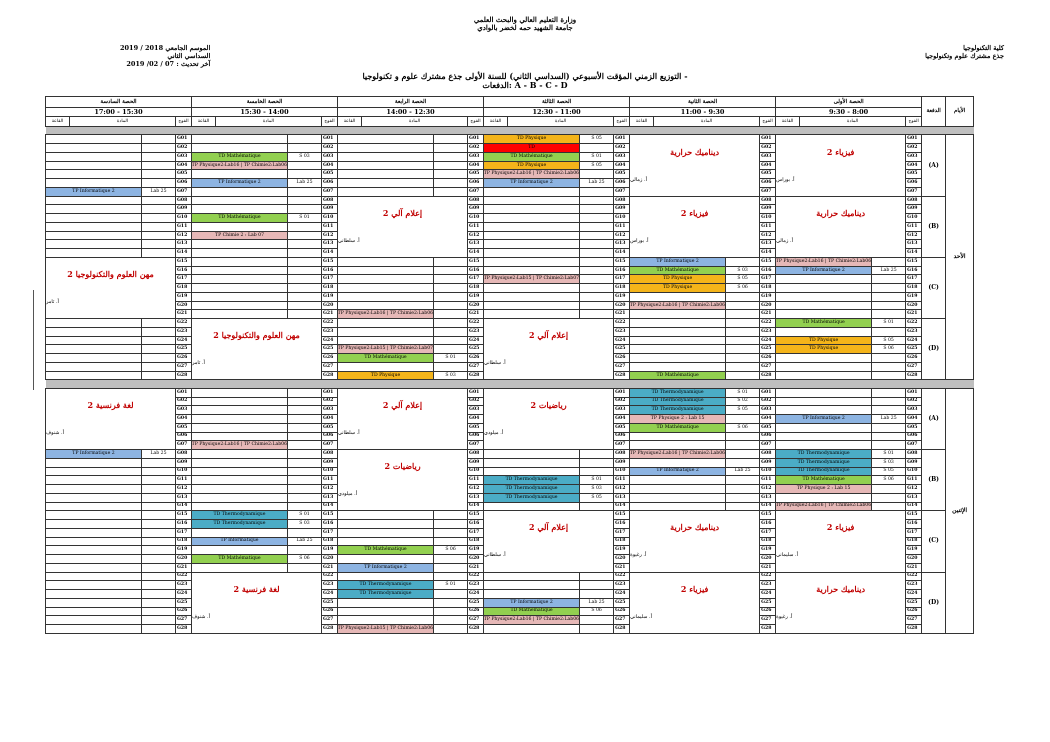 The width and height of the screenshot is (1050, 742). What do you see at coordinates (118, 112) in the screenshot?
I see `period-time: 15:30 - 17:00` at bounding box center [118, 112].